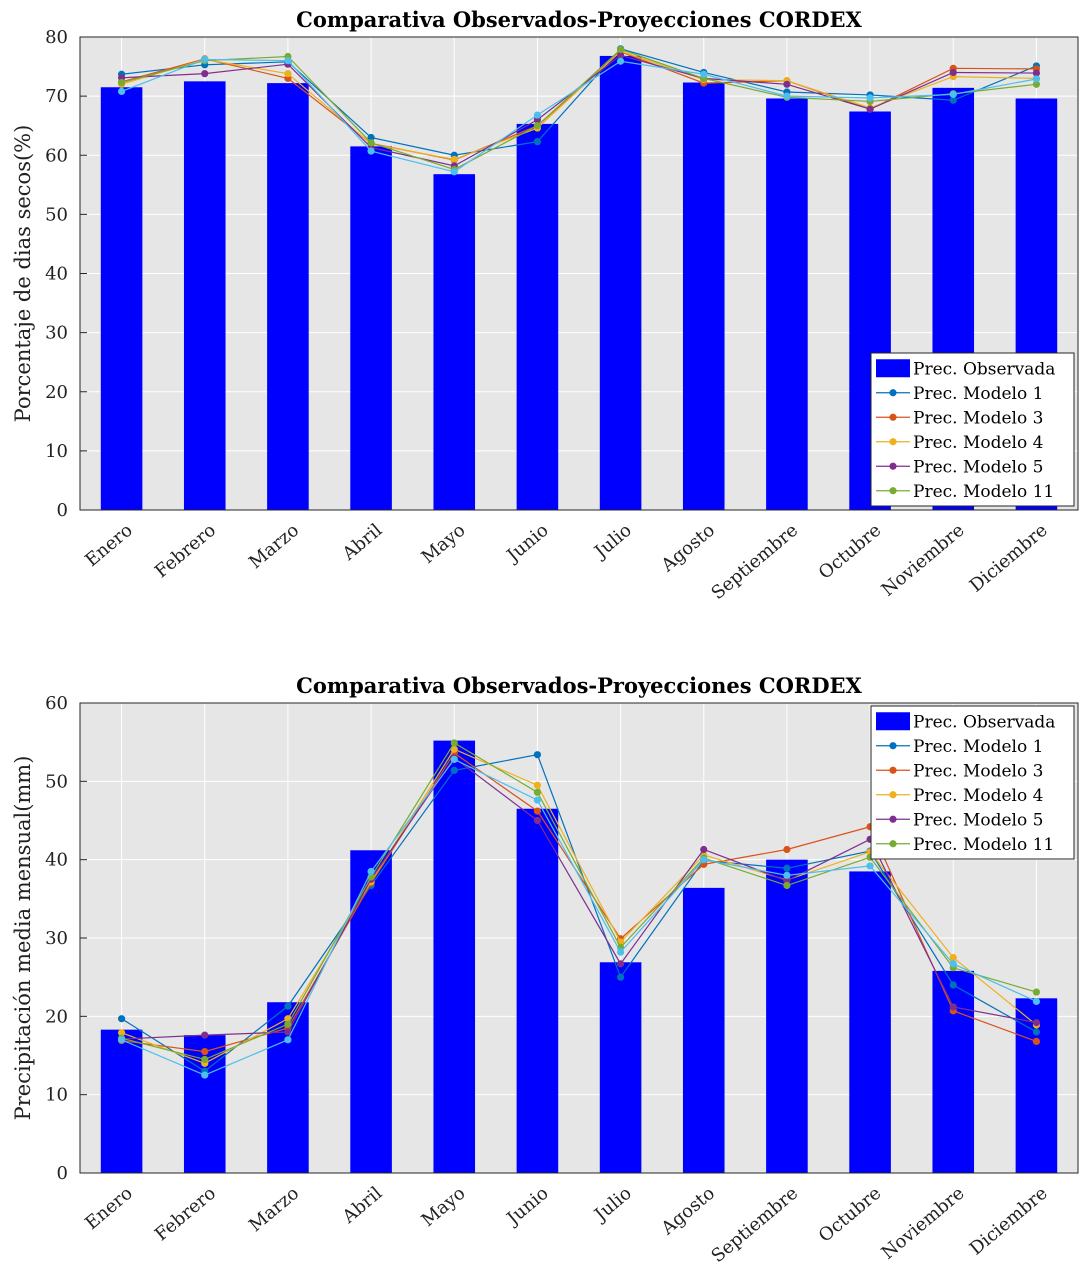 This screenshot has height=1281, width=1080. What do you see at coordinates (204, 295) in the screenshot?
I see `bar-febrero` at bounding box center [204, 295].